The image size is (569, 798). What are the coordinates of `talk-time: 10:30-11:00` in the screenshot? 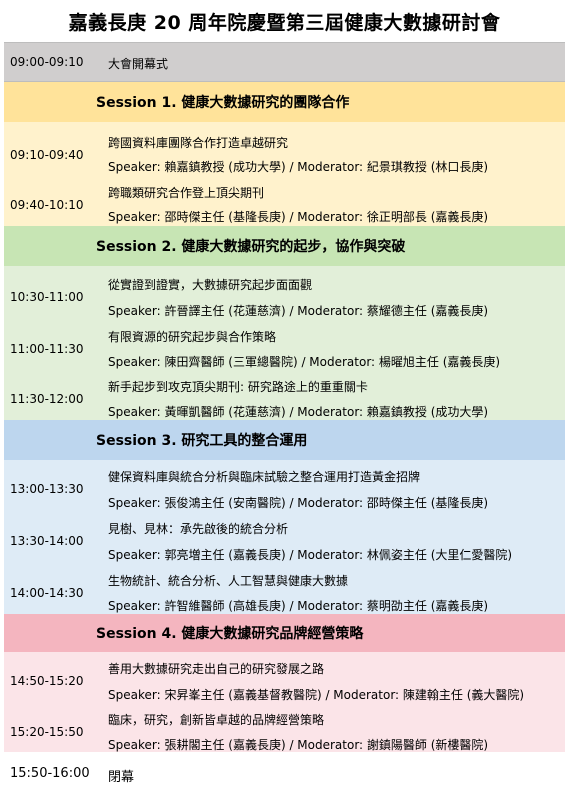 It's located at (47, 297).